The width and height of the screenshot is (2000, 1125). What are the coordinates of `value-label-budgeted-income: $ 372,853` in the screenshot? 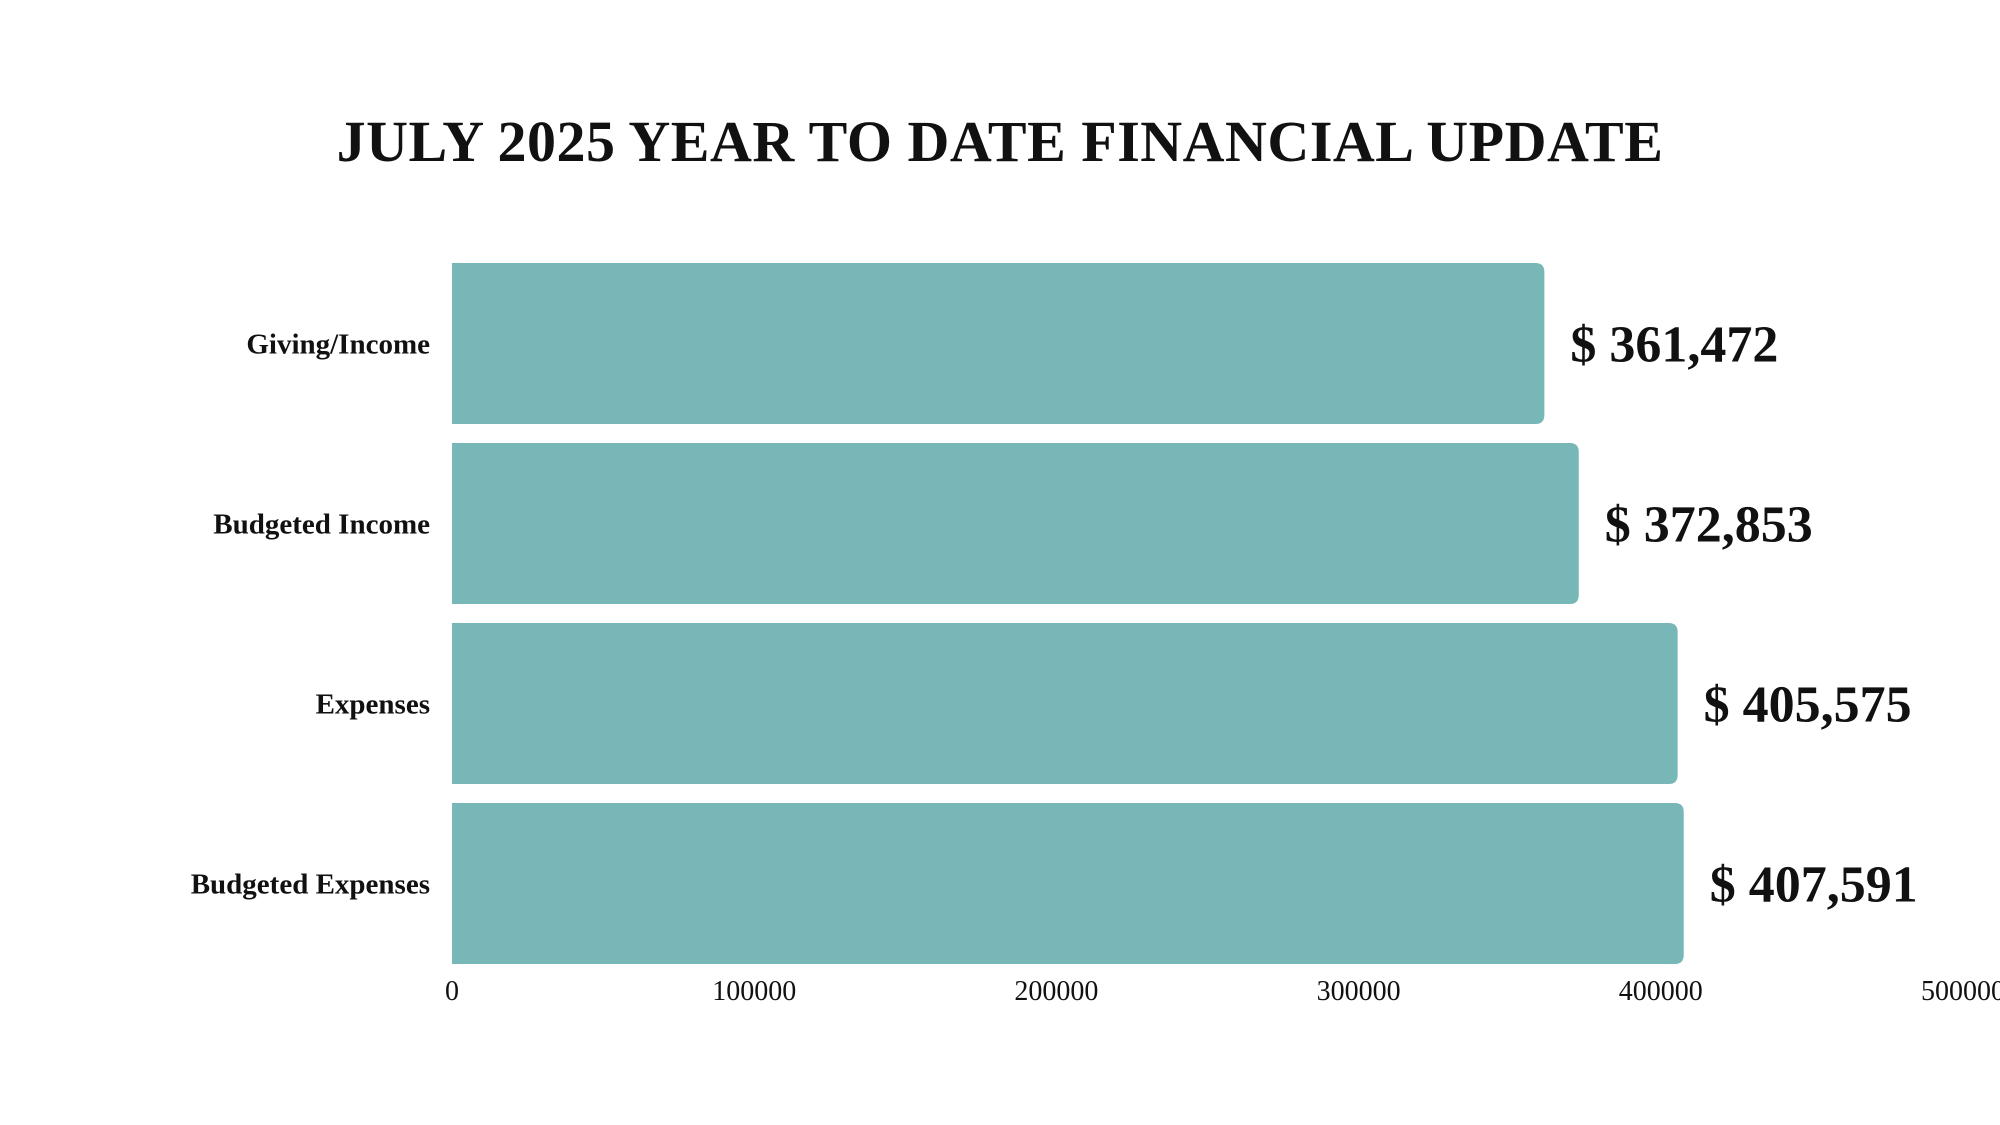 It's located at (1709, 525).